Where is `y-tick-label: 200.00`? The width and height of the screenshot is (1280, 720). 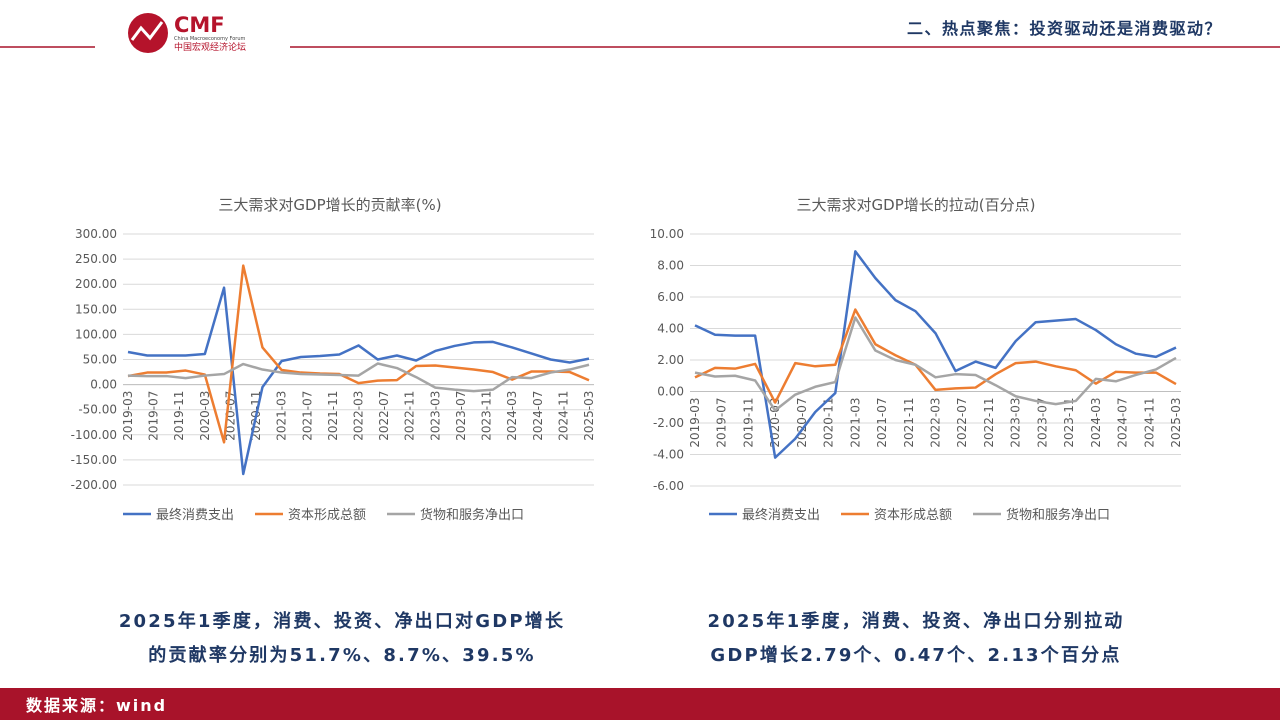
y-tick-label: 200.00 is located at coordinates (96, 284).